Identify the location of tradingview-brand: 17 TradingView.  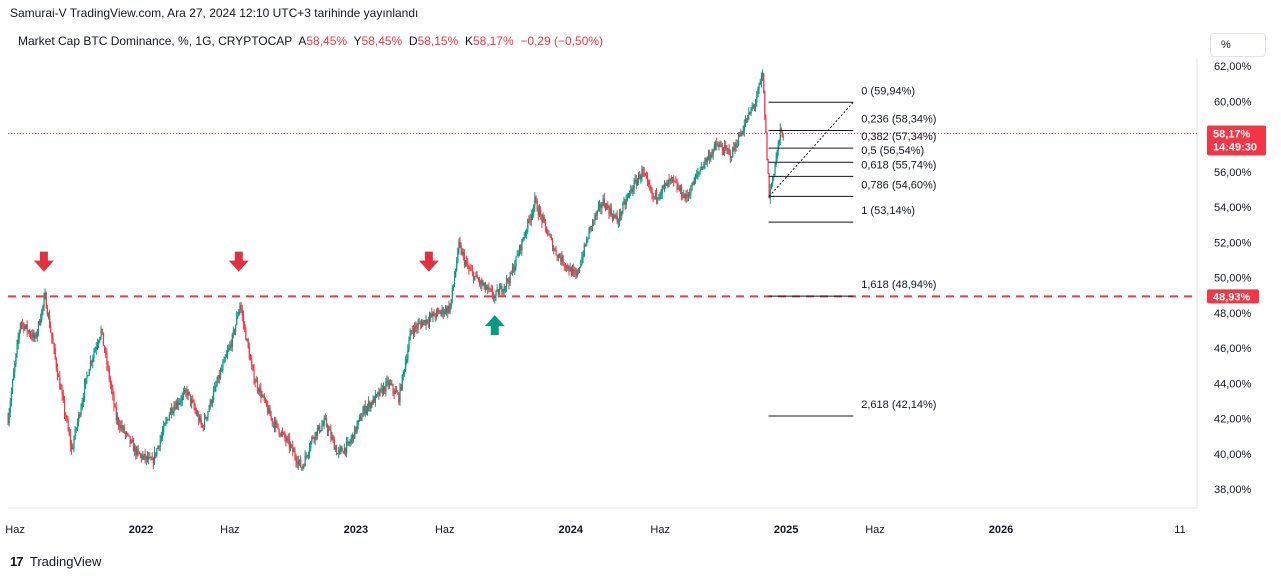
(55, 561).